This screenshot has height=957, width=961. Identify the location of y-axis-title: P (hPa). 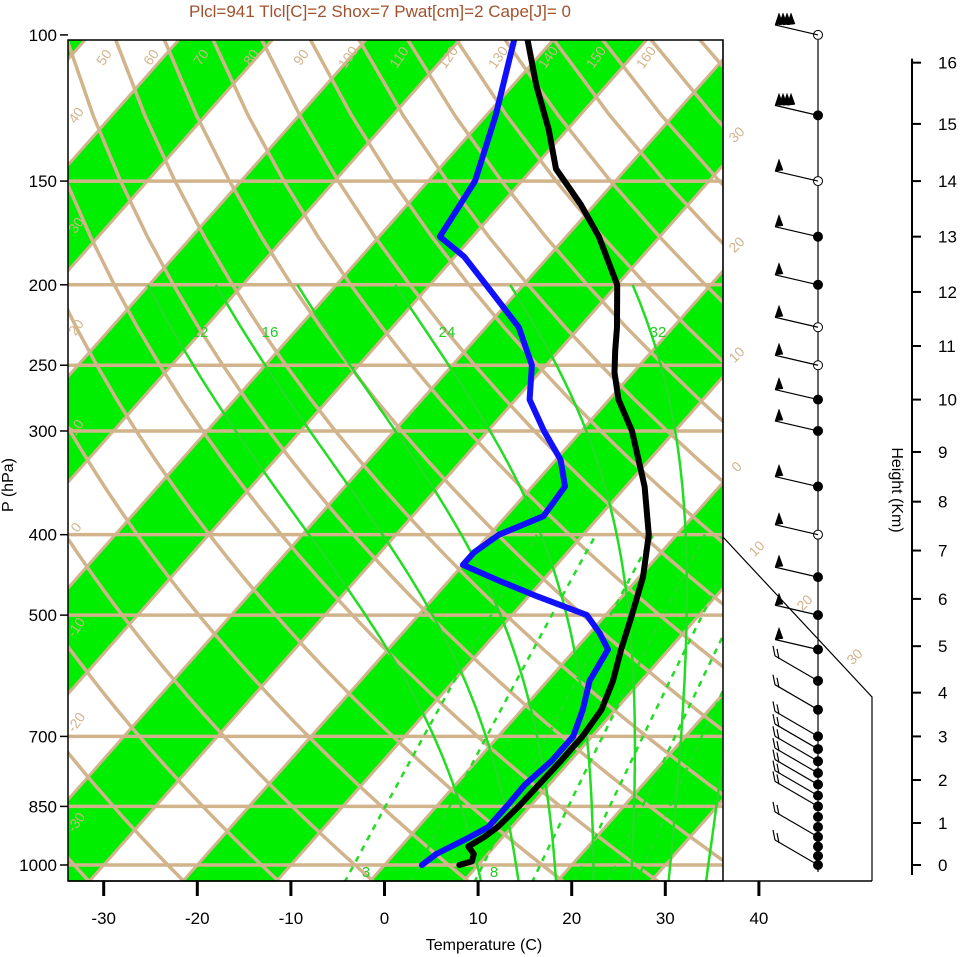
(8, 485).